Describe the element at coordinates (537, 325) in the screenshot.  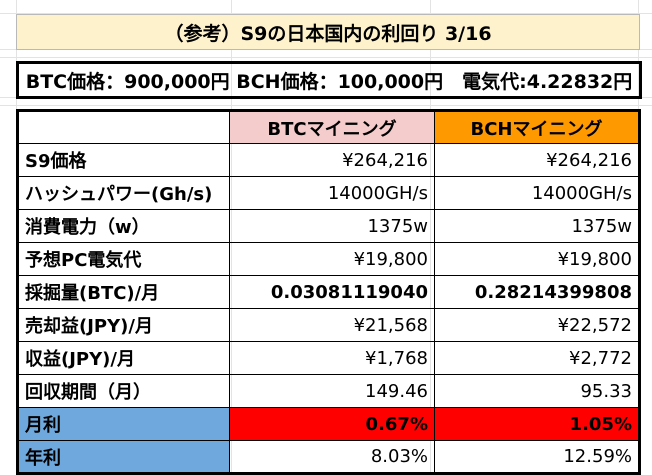
I see `bch-value-cell: ¥22,572` at that location.